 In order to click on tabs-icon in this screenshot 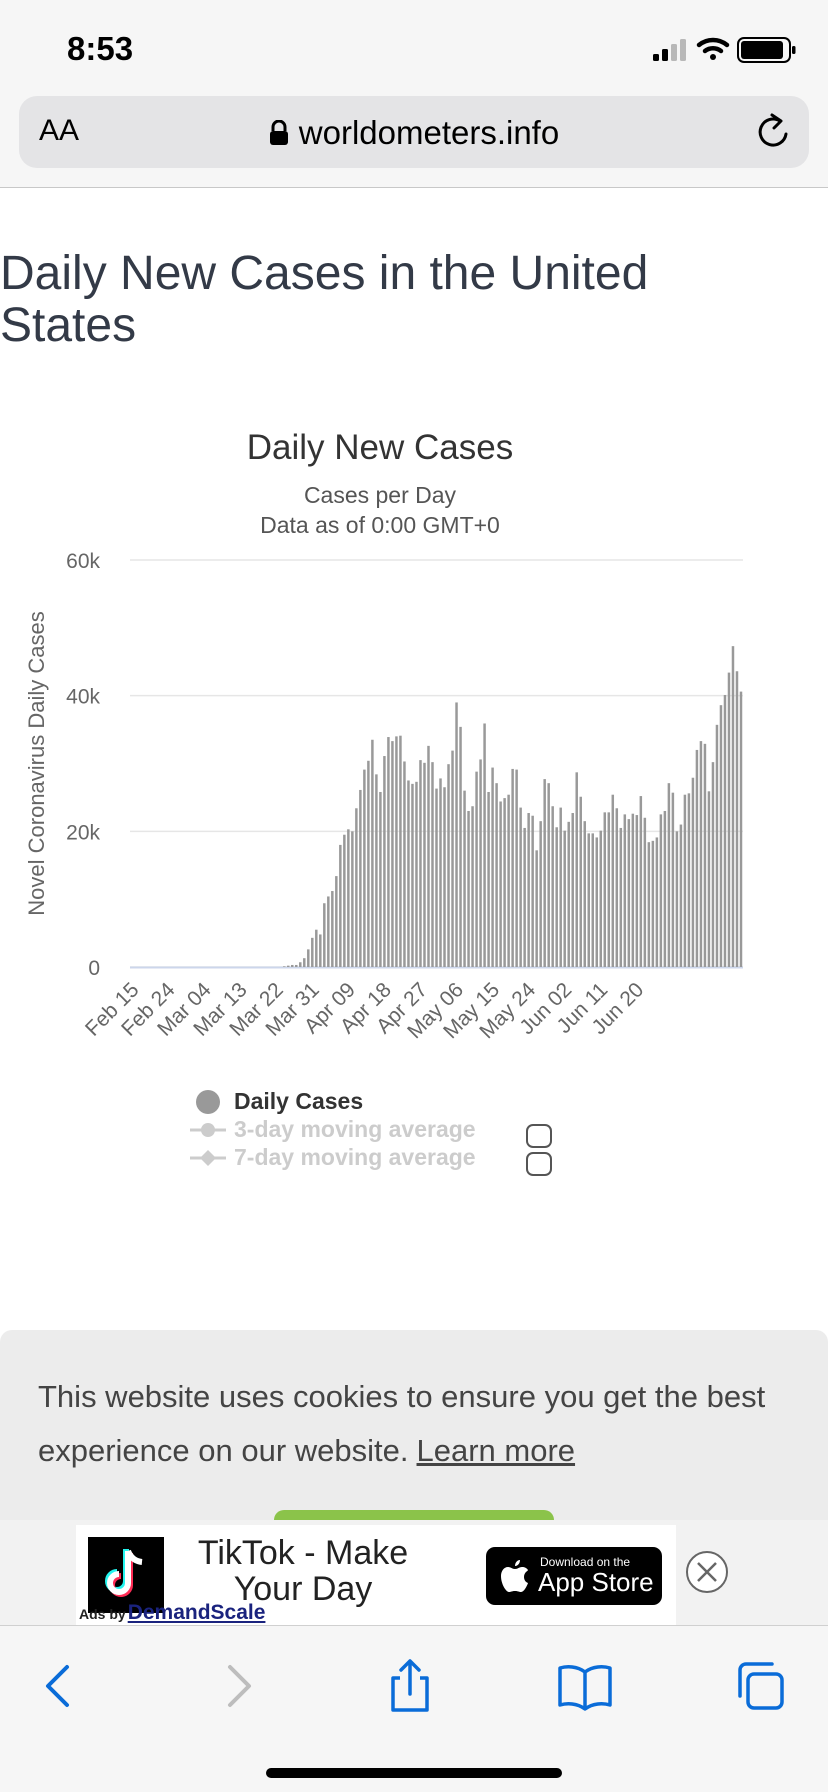, I will do `click(760, 1686)`.